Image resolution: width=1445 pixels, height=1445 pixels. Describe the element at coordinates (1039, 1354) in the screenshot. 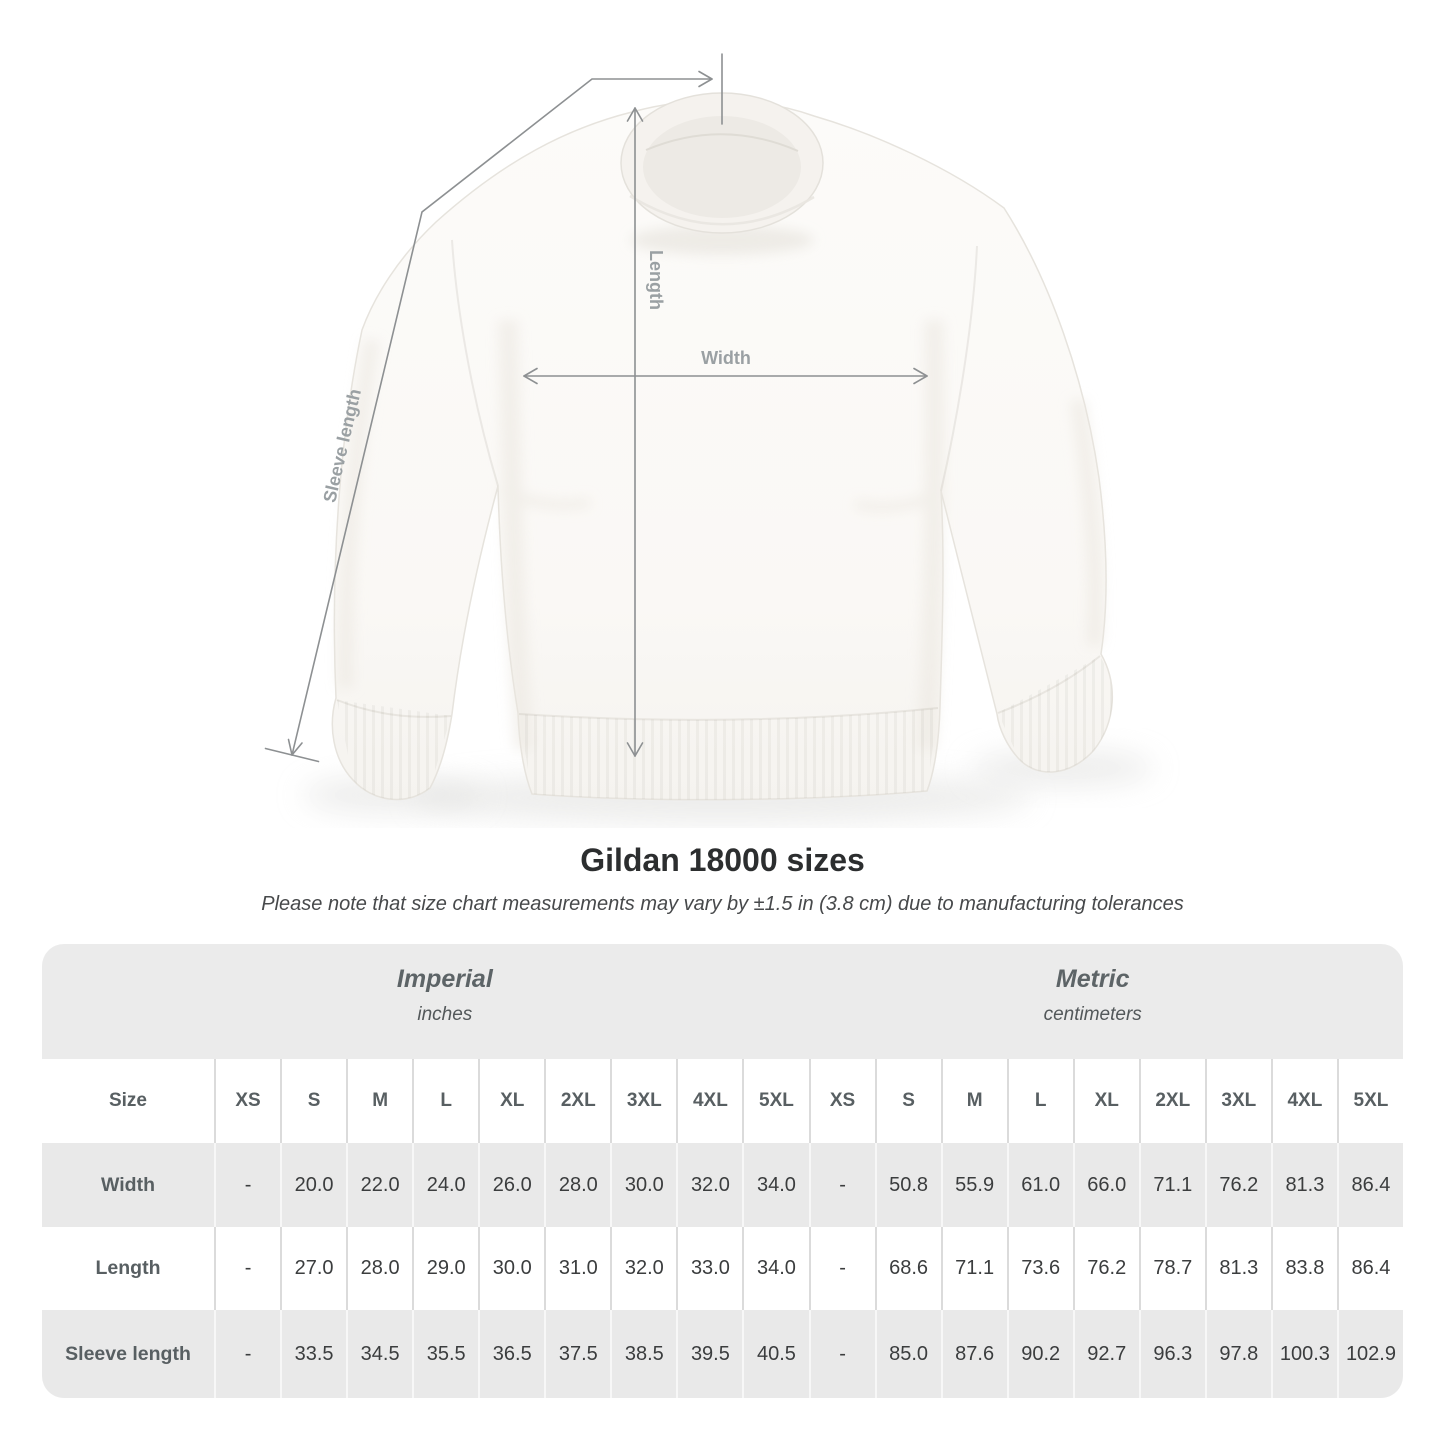

I see `value-cell: 90.2` at that location.